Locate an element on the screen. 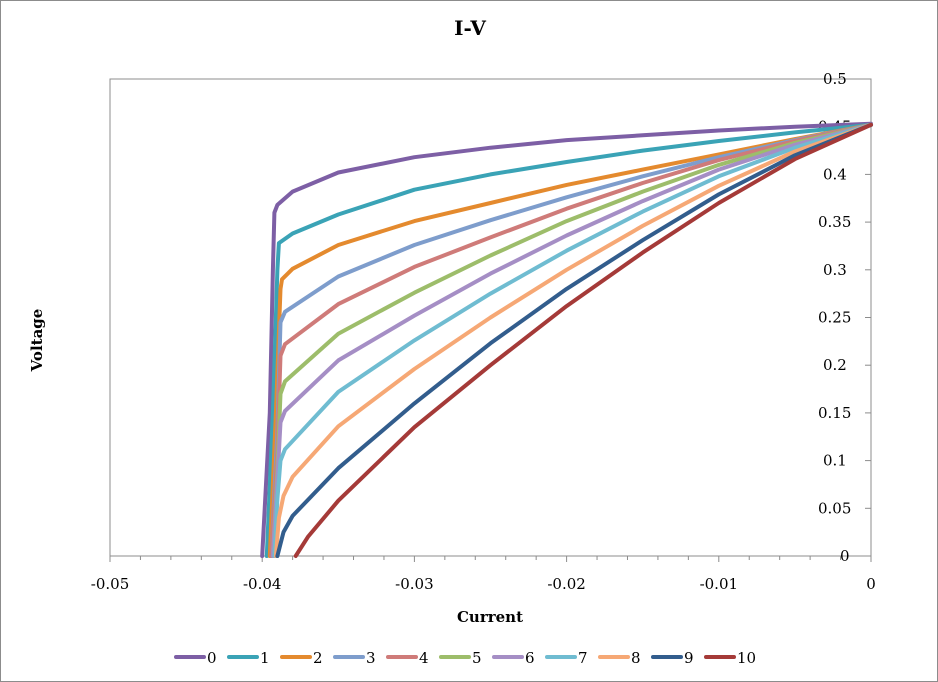  legend-label: 8 is located at coordinates (636, 658).